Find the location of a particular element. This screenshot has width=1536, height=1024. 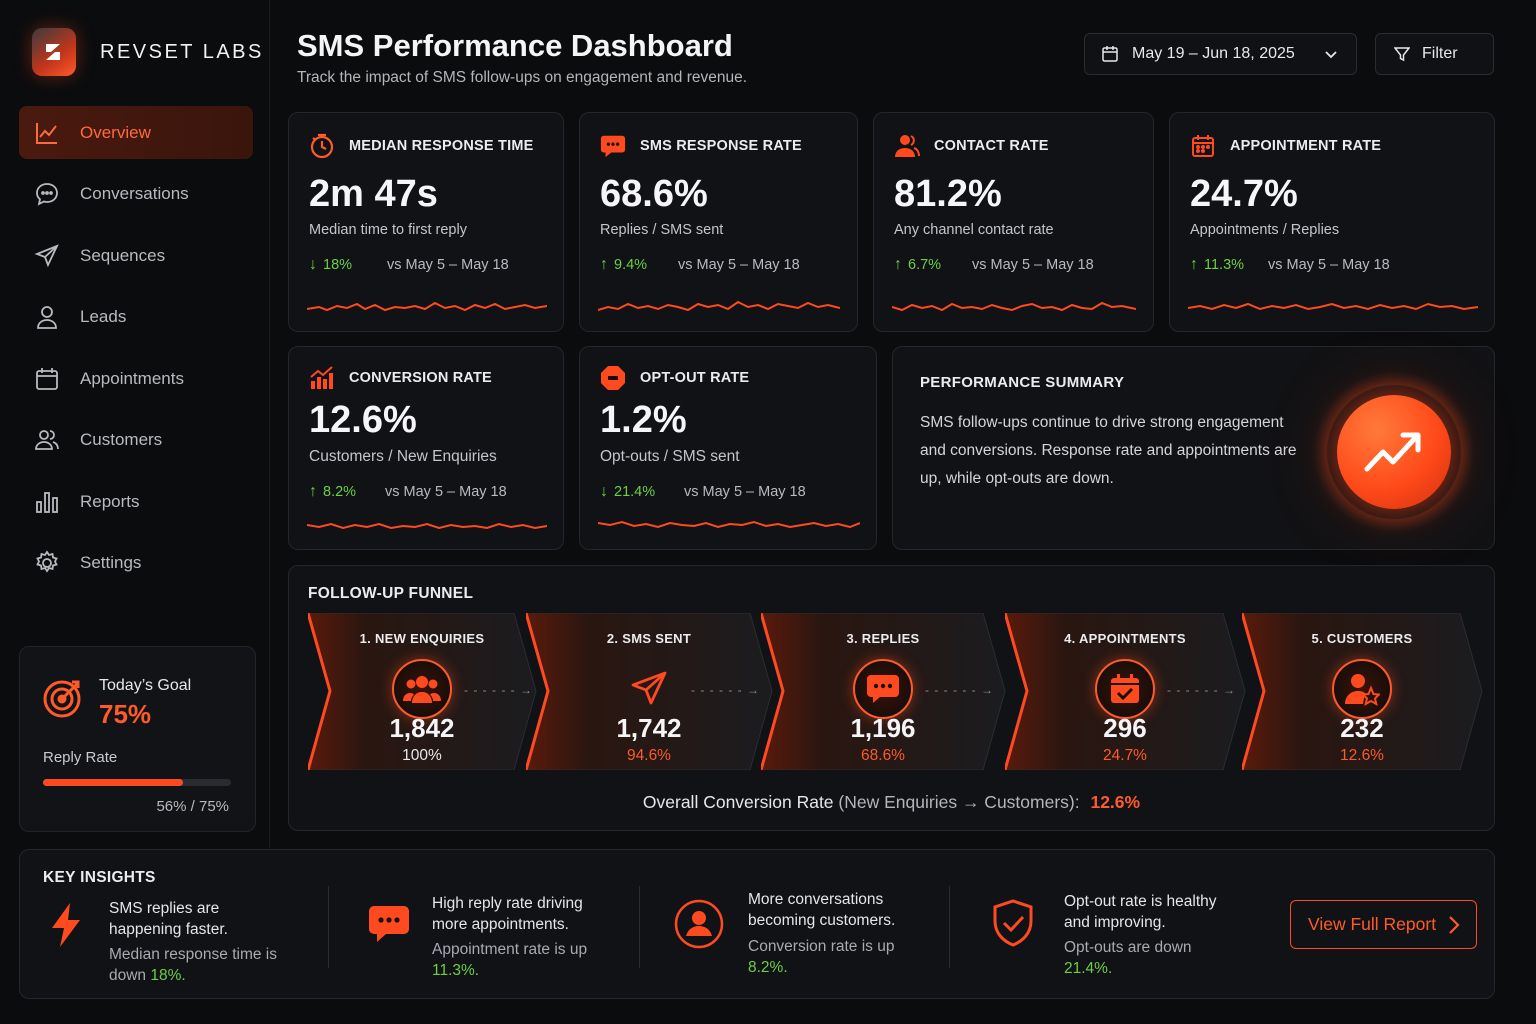

sidebar-item-sequences: Sequences is located at coordinates (136, 255).